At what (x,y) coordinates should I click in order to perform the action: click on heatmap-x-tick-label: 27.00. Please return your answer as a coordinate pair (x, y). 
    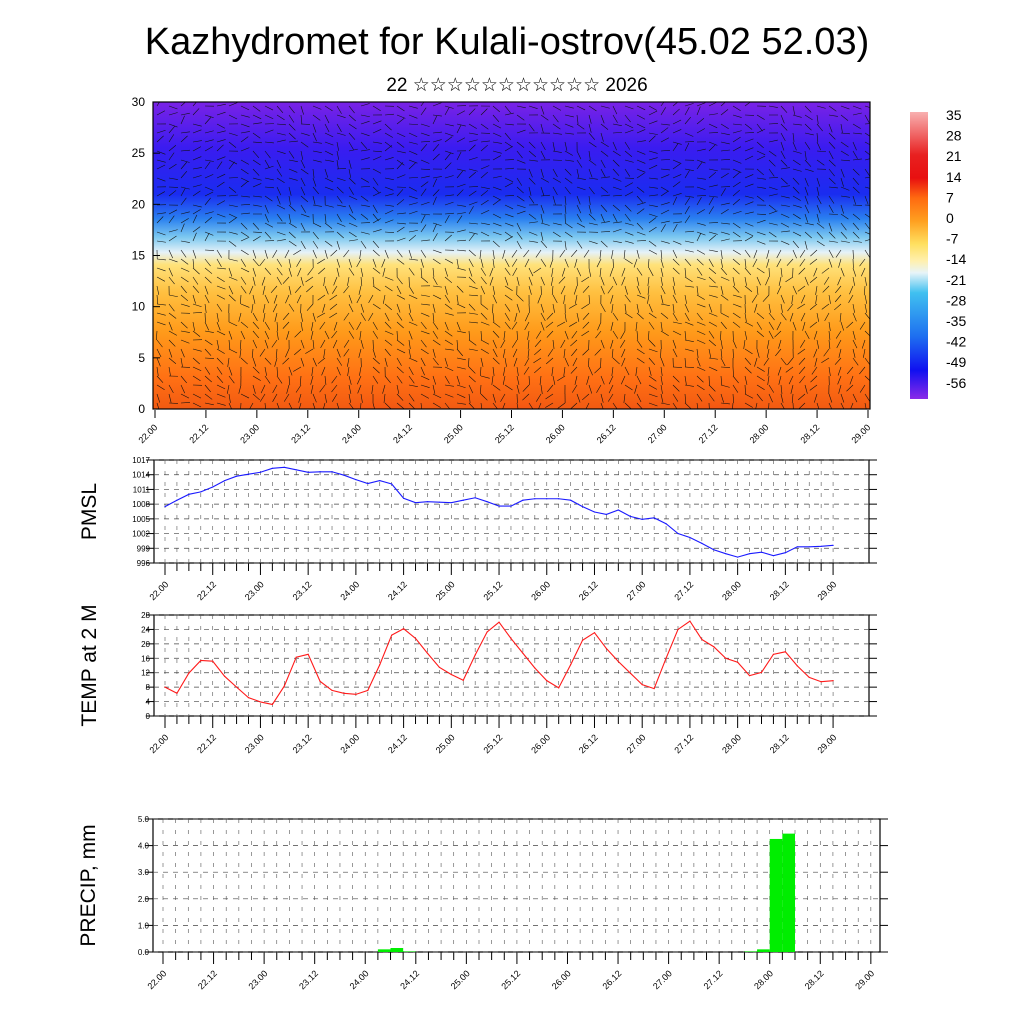
    Looking at the image, I should click on (657, 433).